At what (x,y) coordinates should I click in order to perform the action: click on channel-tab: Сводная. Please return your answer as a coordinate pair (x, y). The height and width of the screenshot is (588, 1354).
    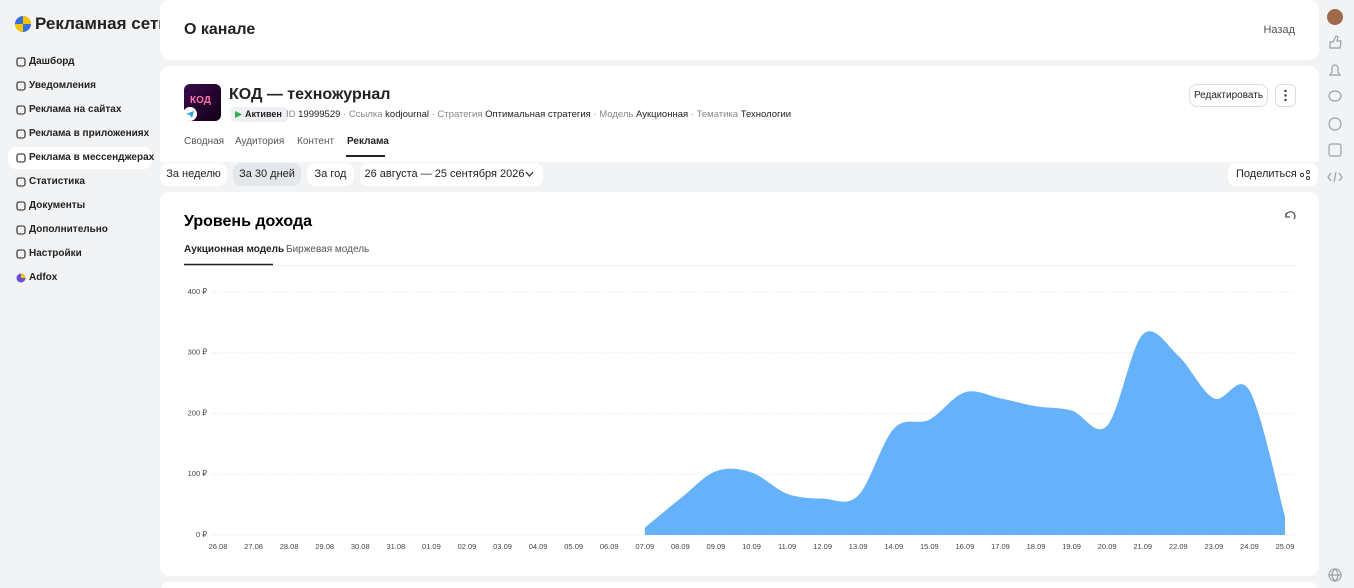
    Looking at the image, I should click on (204, 141).